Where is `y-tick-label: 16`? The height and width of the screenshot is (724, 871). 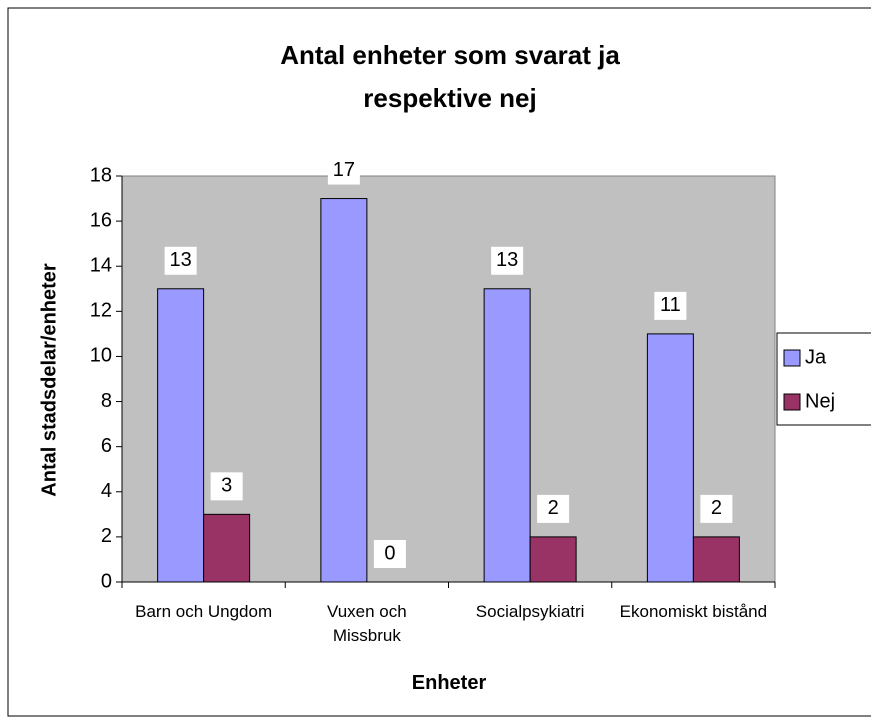 y-tick-label: 16 is located at coordinates (101, 220).